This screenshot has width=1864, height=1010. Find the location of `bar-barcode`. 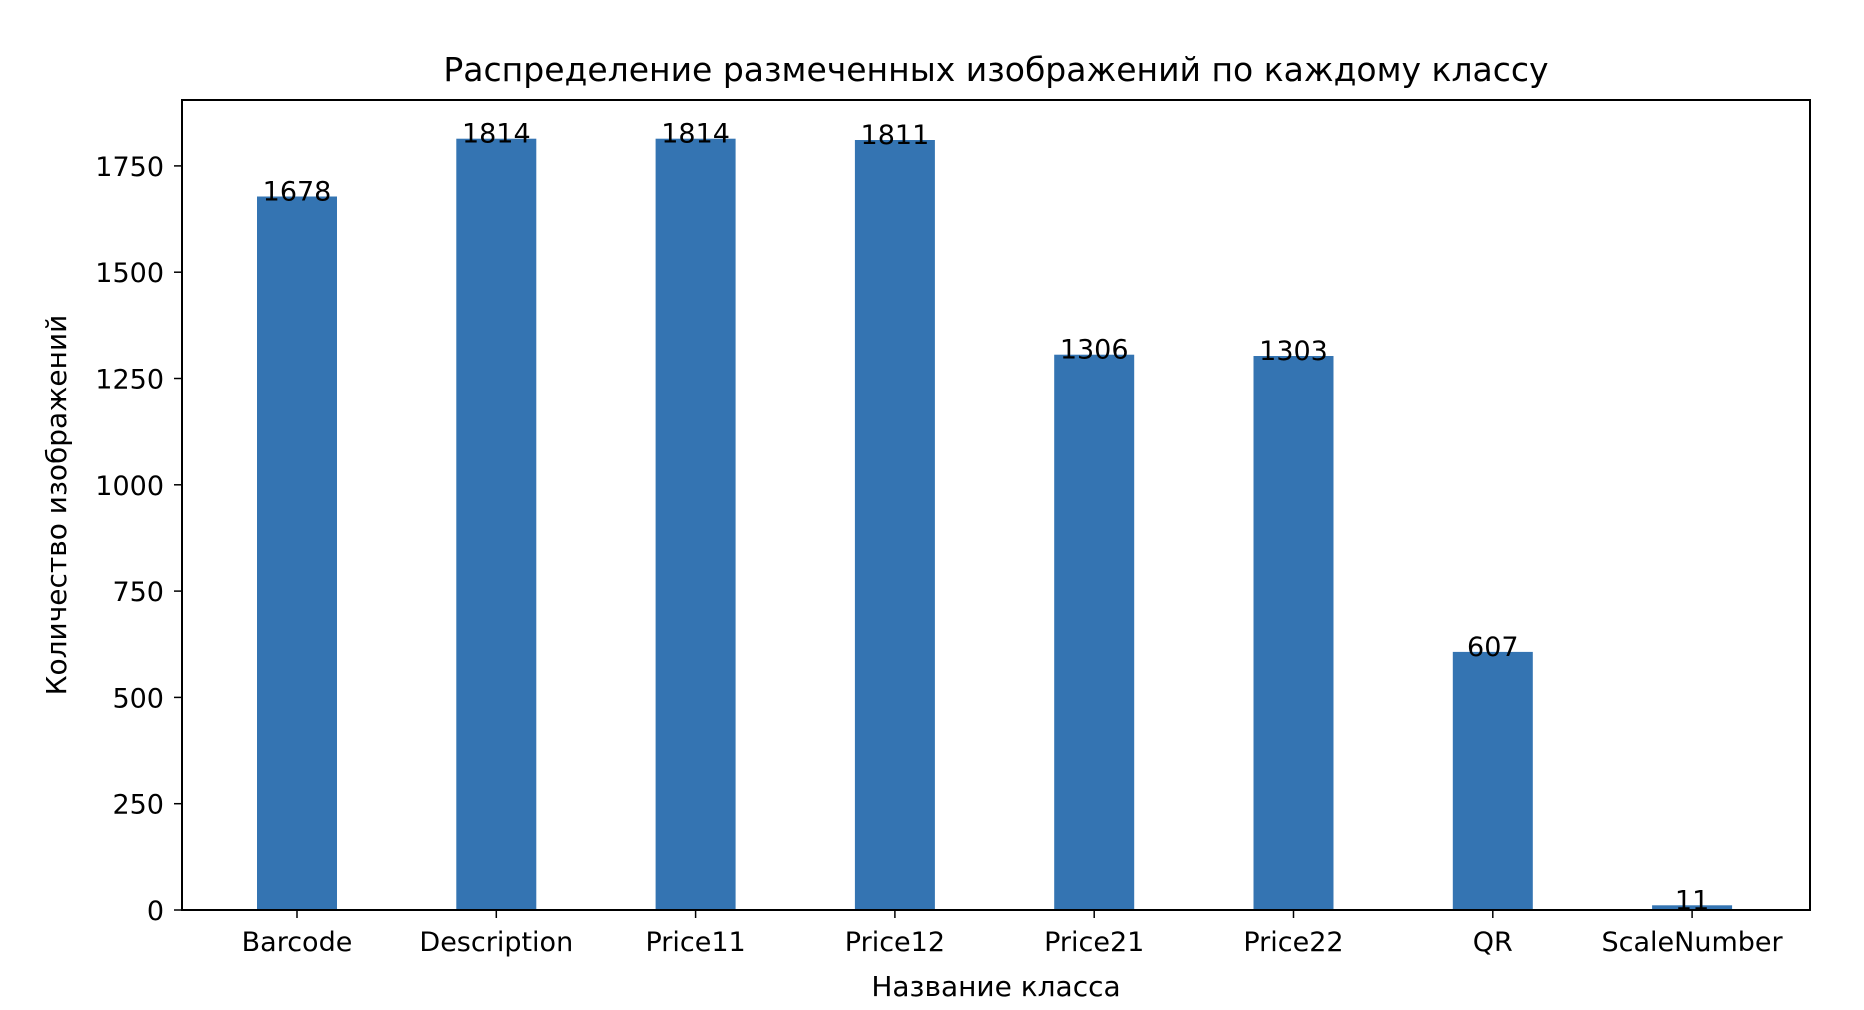

bar-barcode is located at coordinates (297, 553).